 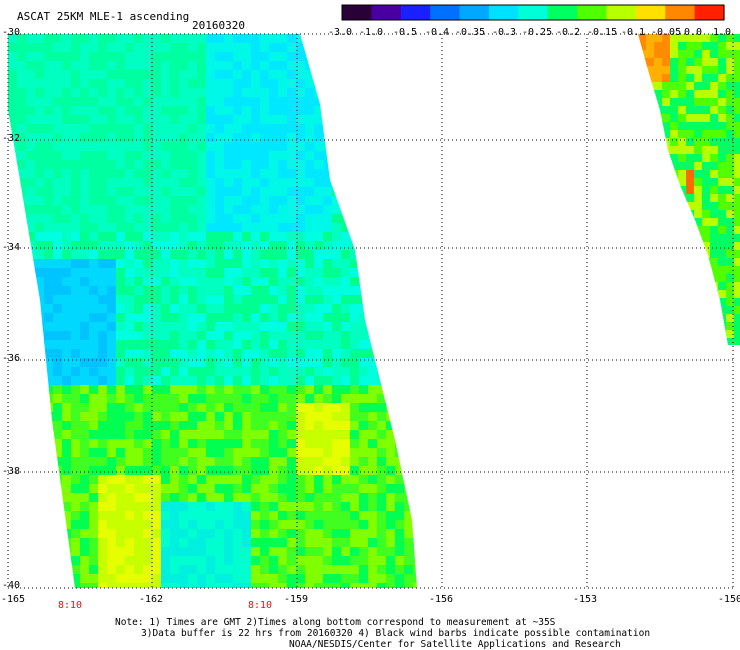 What do you see at coordinates (633, 32) in the screenshot?
I see `colorbar-label: -0.1` at bounding box center [633, 32].